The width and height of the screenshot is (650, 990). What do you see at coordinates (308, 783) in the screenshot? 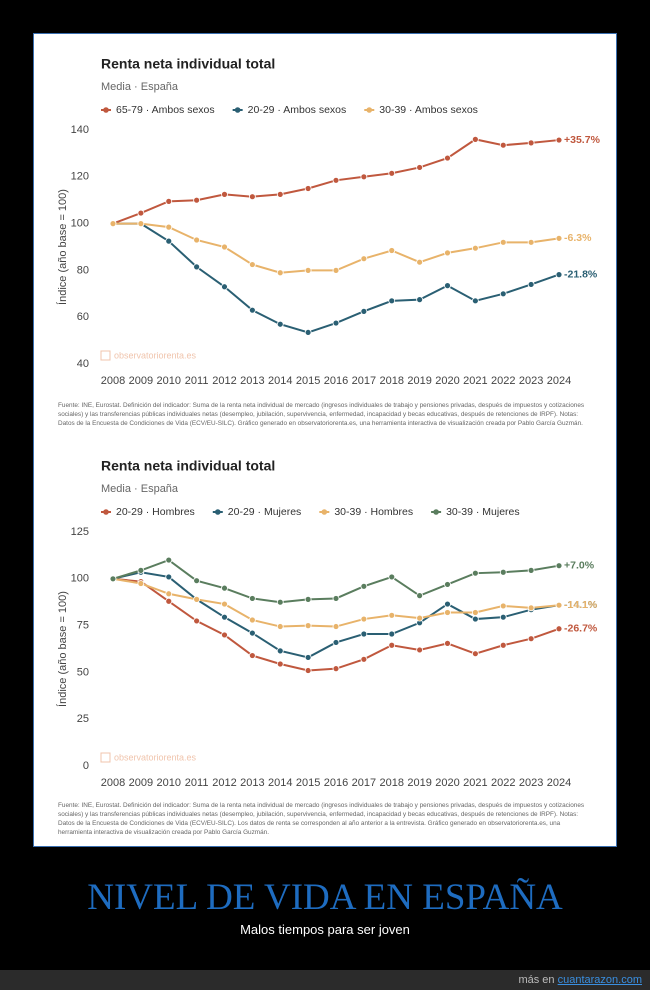
I see `x-tick-label: 2015` at bounding box center [308, 783].